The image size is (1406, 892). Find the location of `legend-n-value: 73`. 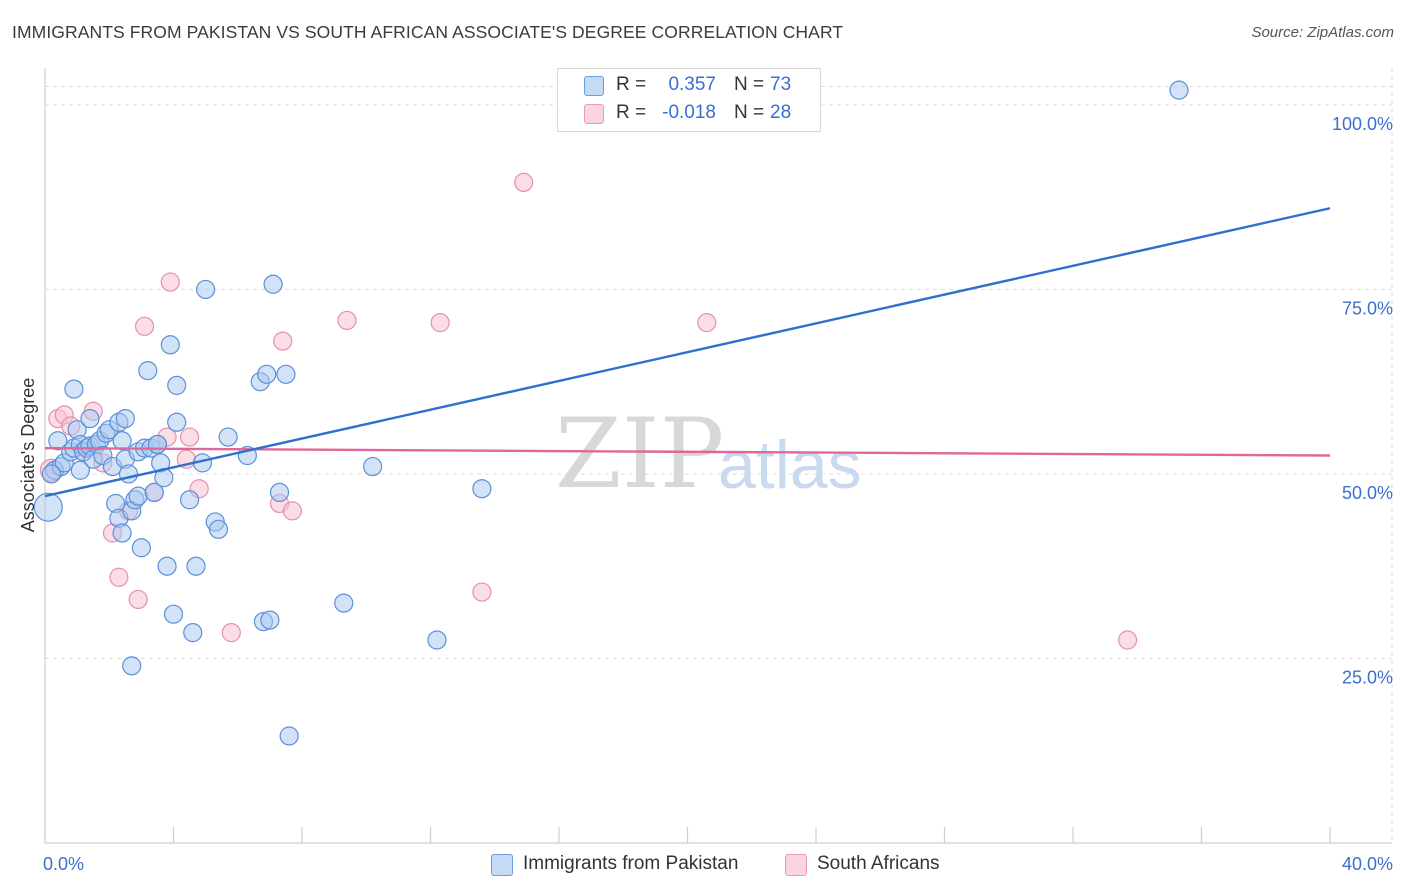

legend-n-value: 73 is located at coordinates (781, 84).